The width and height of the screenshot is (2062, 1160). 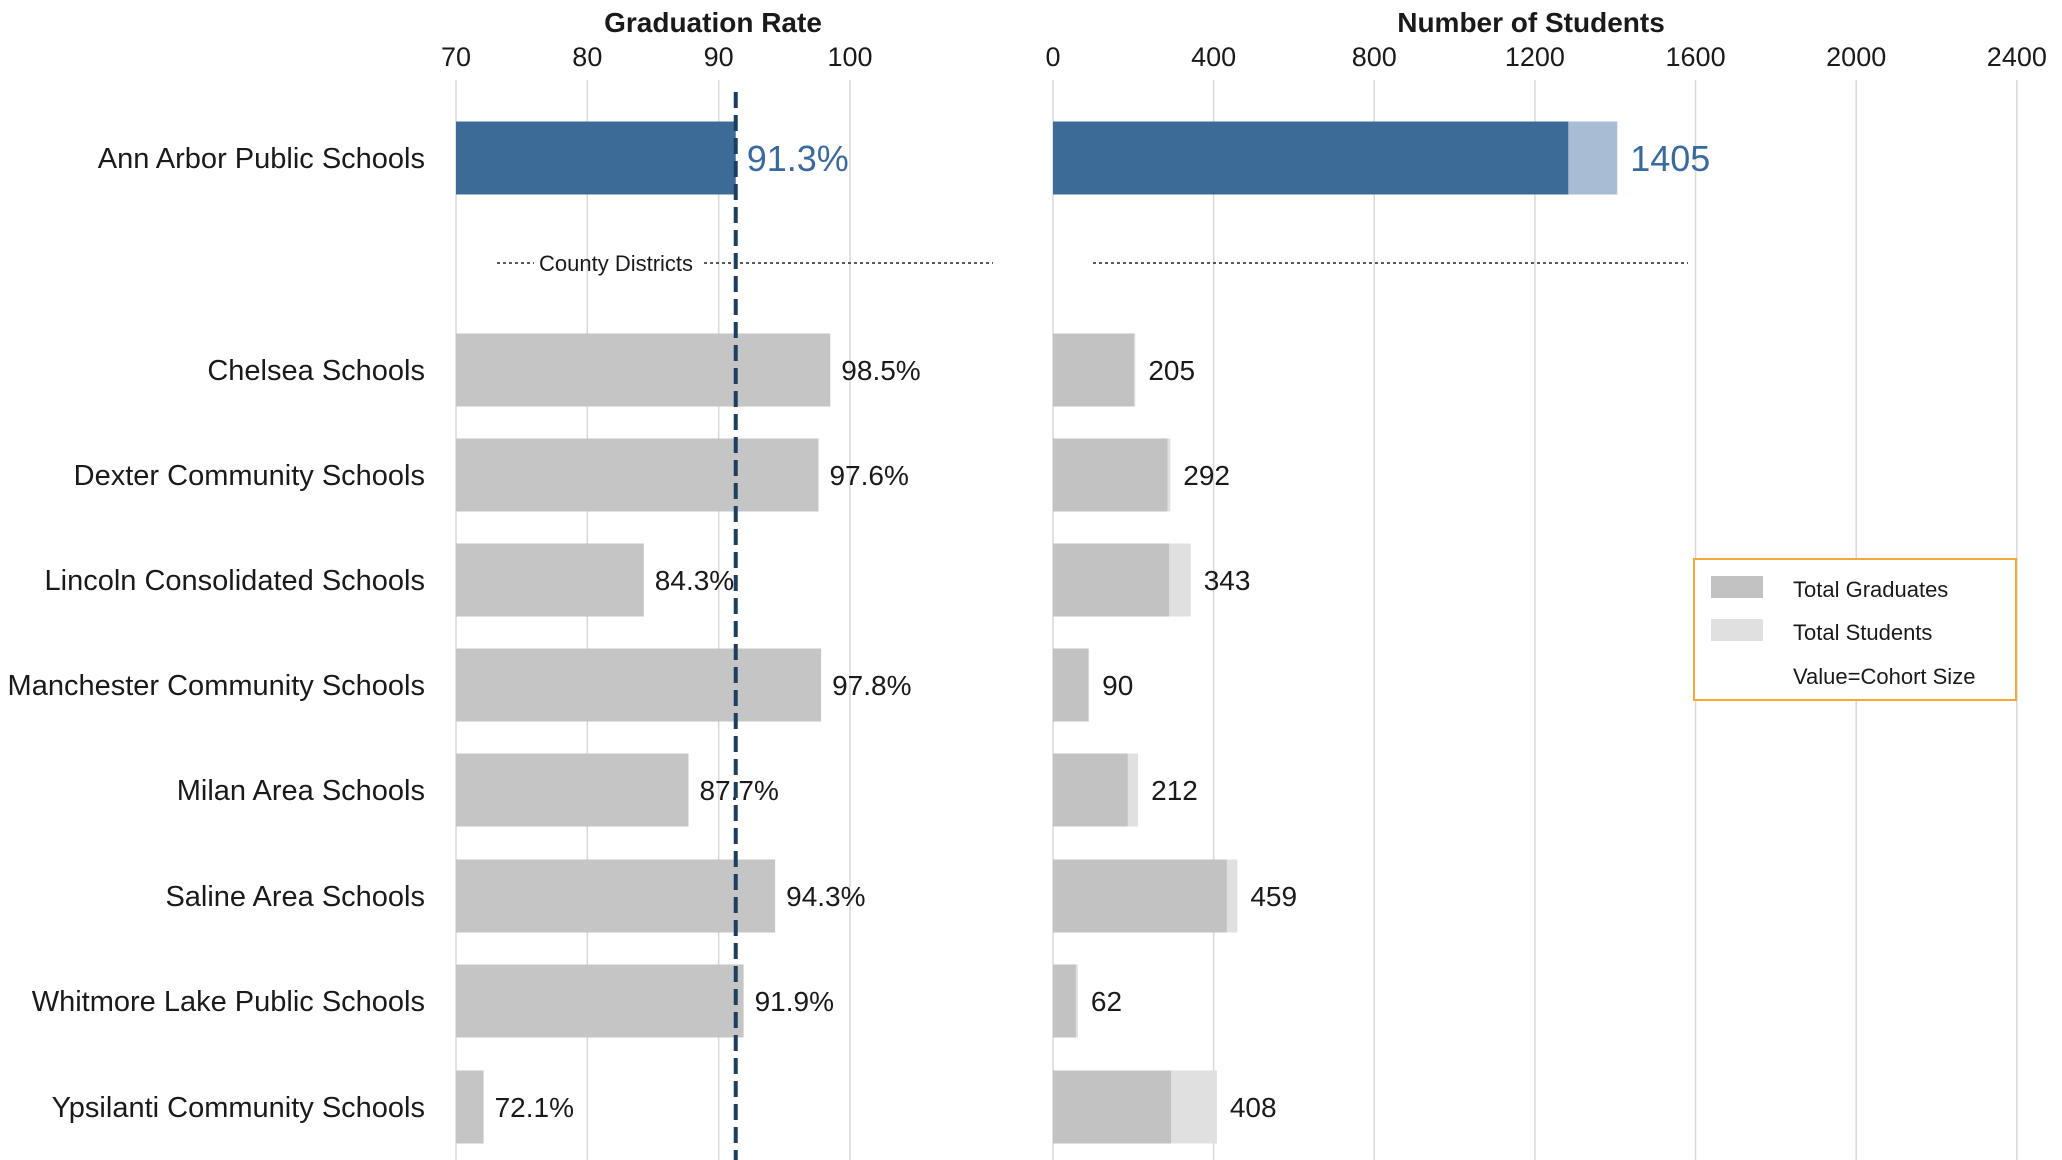 What do you see at coordinates (1117, 685) in the screenshot?
I see `students-label-manchester-community-schools: 90` at bounding box center [1117, 685].